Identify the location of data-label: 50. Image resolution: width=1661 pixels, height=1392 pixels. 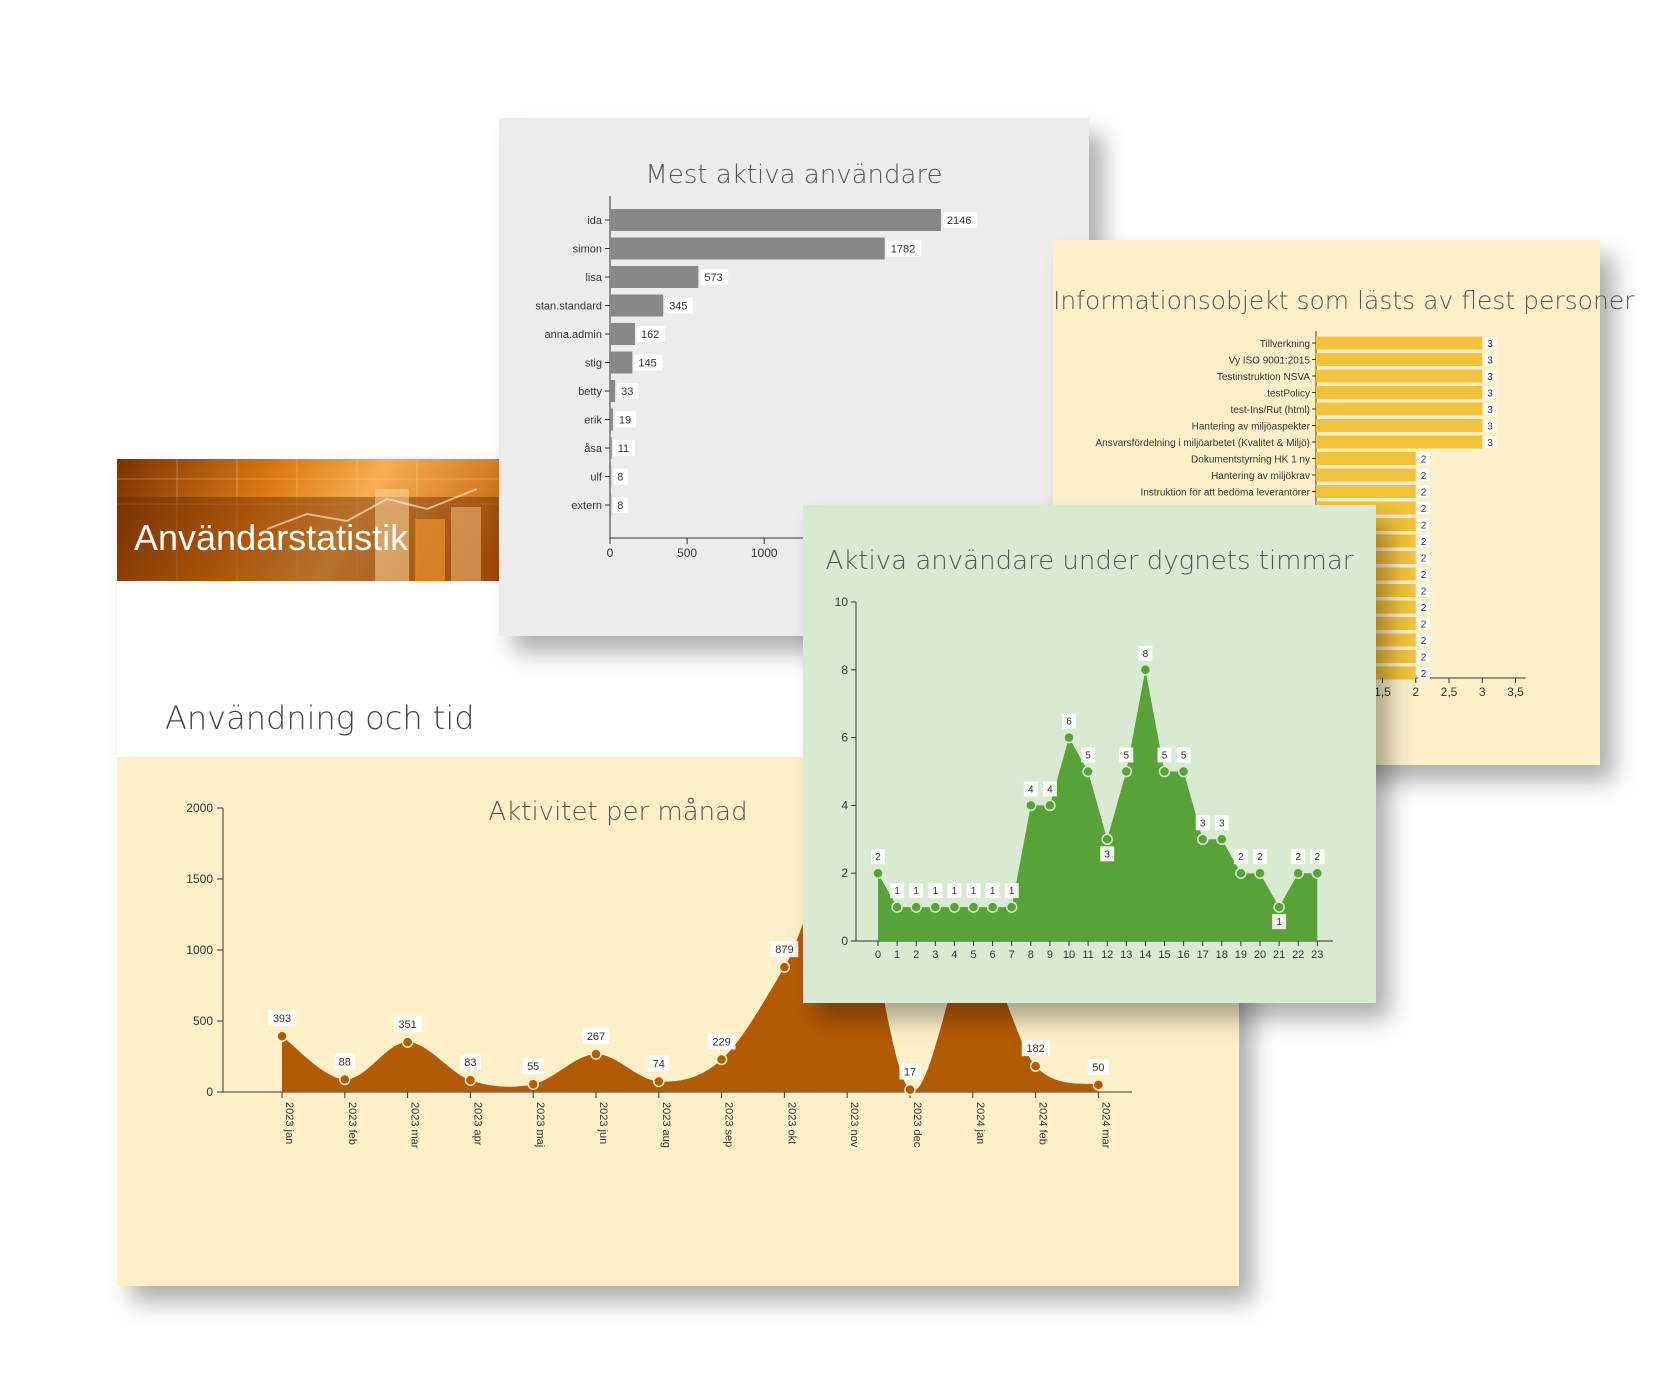
(1098, 1068).